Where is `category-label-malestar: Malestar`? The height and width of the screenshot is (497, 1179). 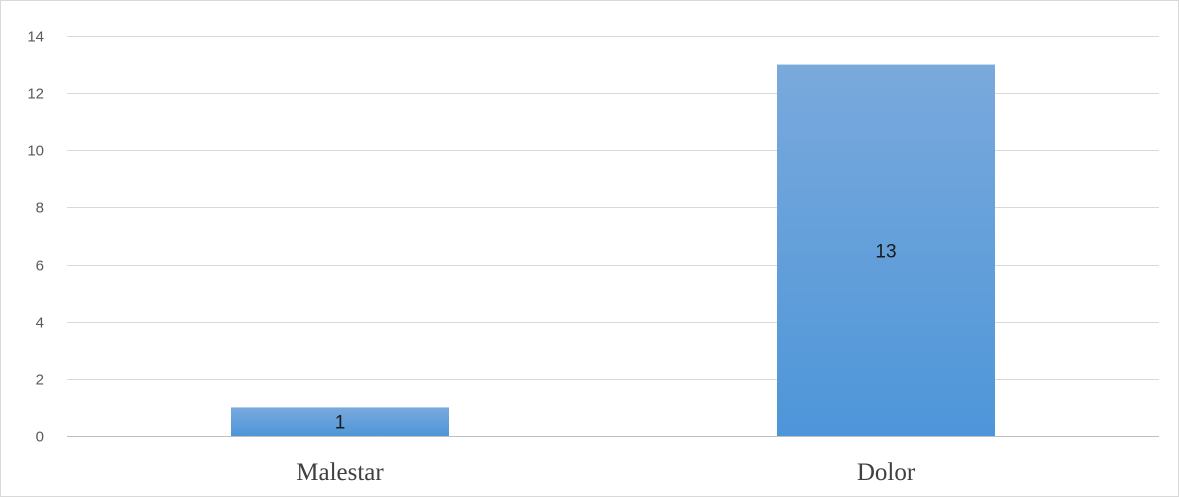
category-label-malestar: Malestar is located at coordinates (340, 472).